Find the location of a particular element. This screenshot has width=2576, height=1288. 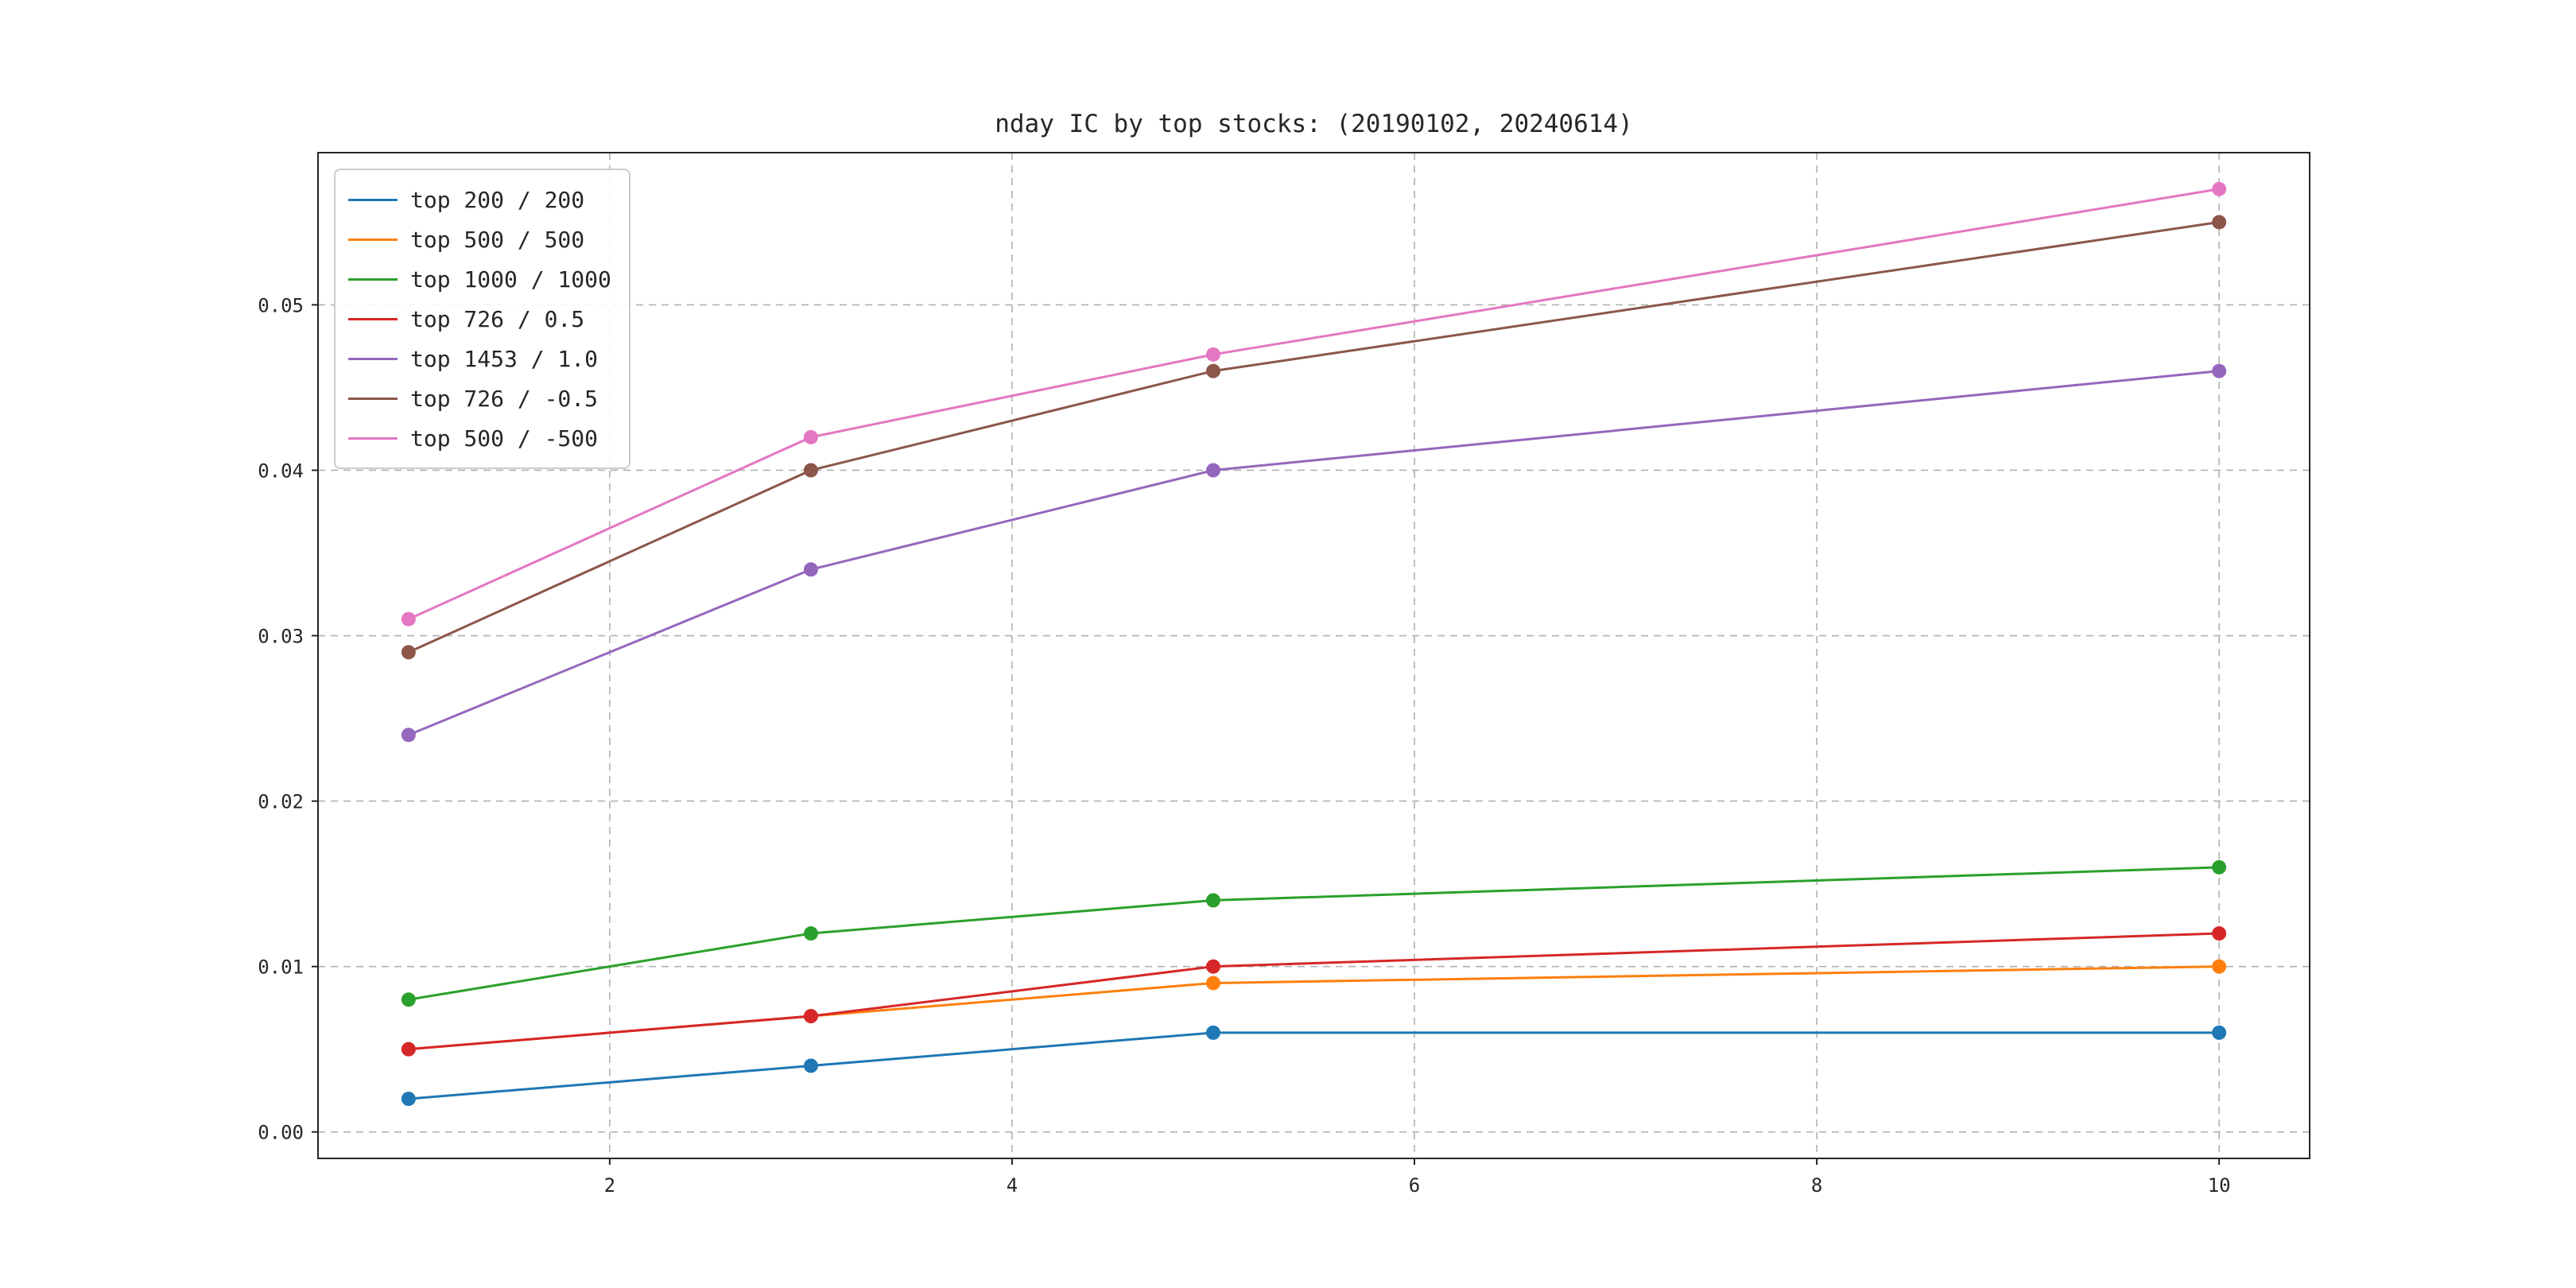

x-tick-label: 10 is located at coordinates (2219, 1185).